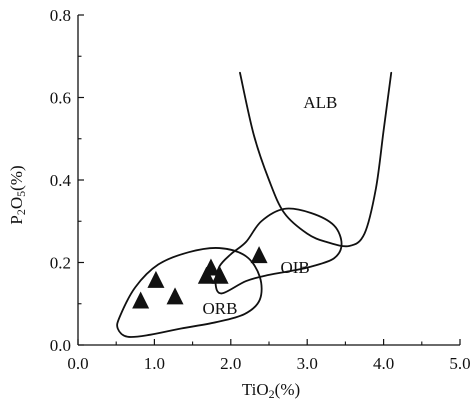  Describe the element at coordinates (16, 203) in the screenshot. I see `y-axis-label-base2: O` at that location.